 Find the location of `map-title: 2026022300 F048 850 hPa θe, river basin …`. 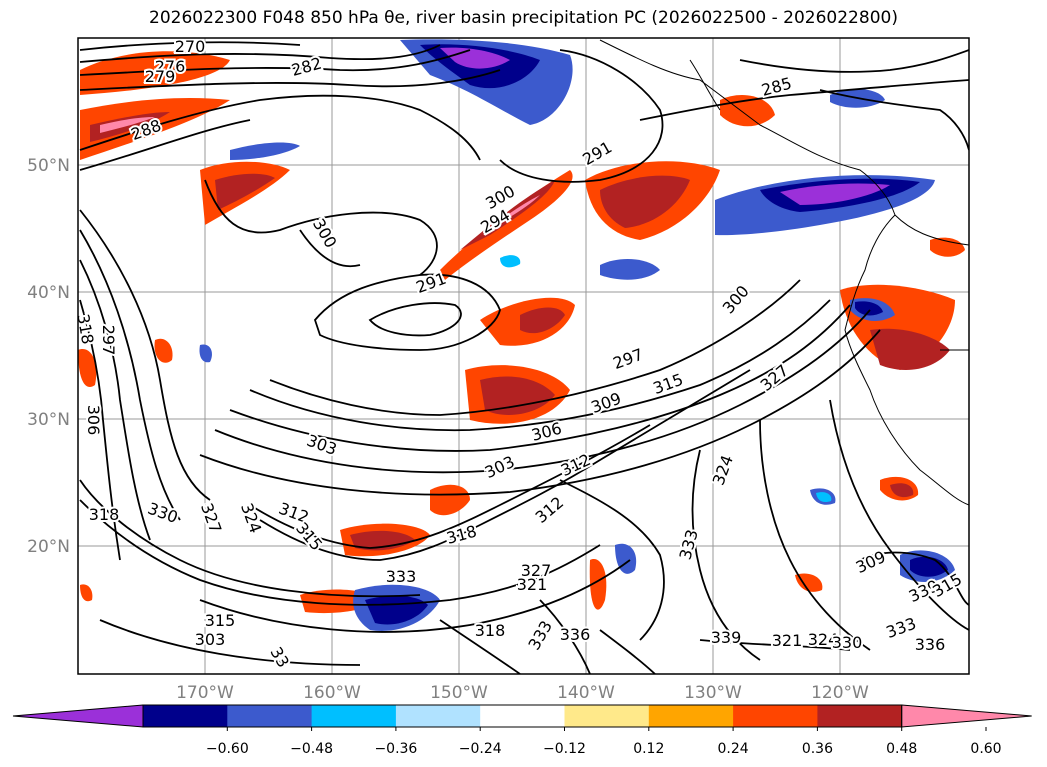

map-title: 2026022300 F048 850 hPa θe, river basin … is located at coordinates (523, 18).